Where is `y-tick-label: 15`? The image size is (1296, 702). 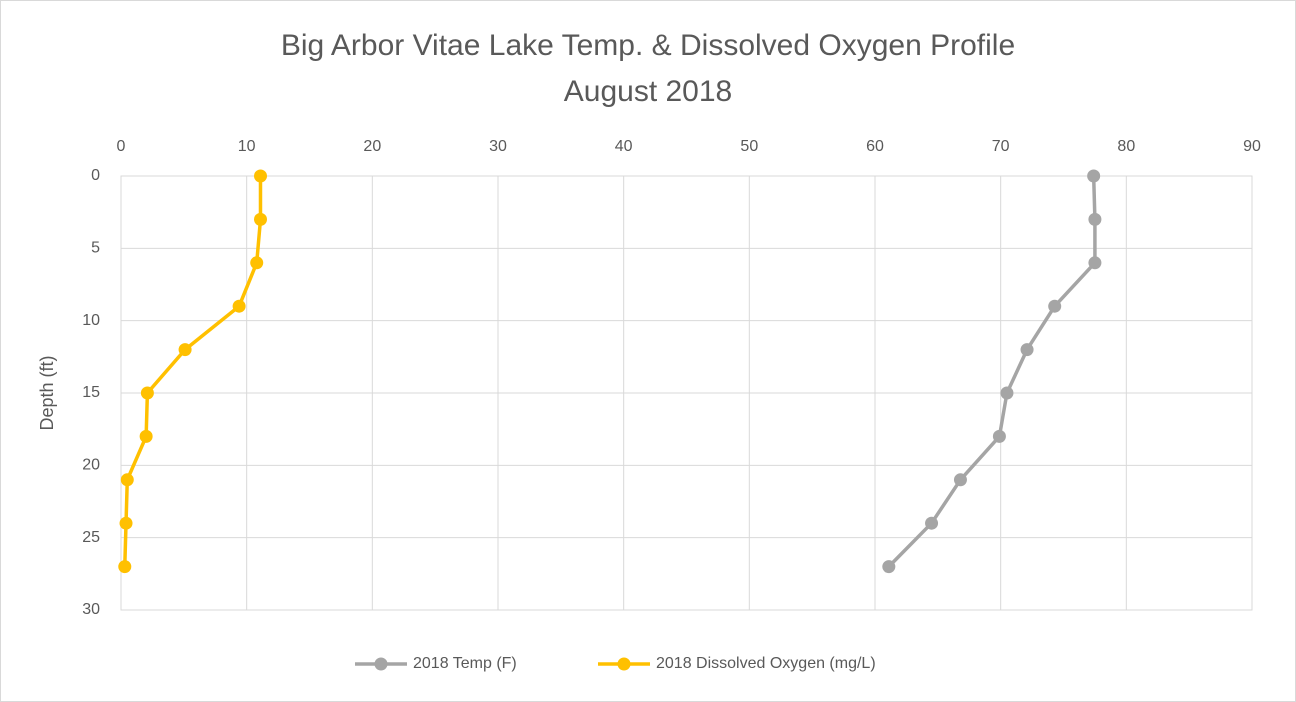 y-tick-label: 15 is located at coordinates (91, 392).